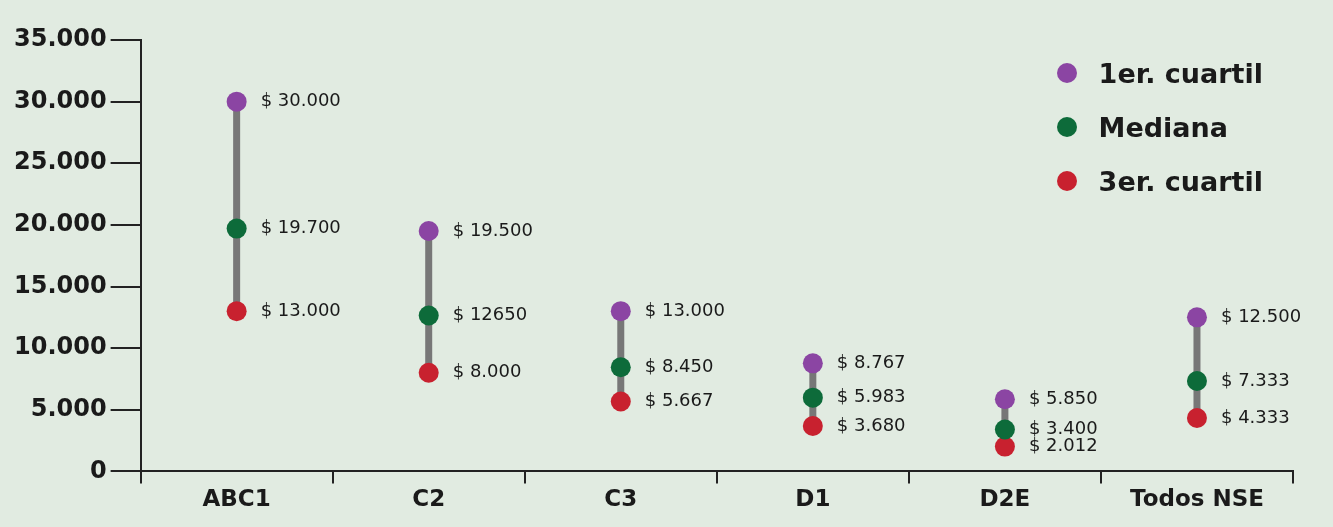 This screenshot has width=1333, height=527. What do you see at coordinates (679, 400) in the screenshot?
I see `data-label: $ 5.667` at bounding box center [679, 400].